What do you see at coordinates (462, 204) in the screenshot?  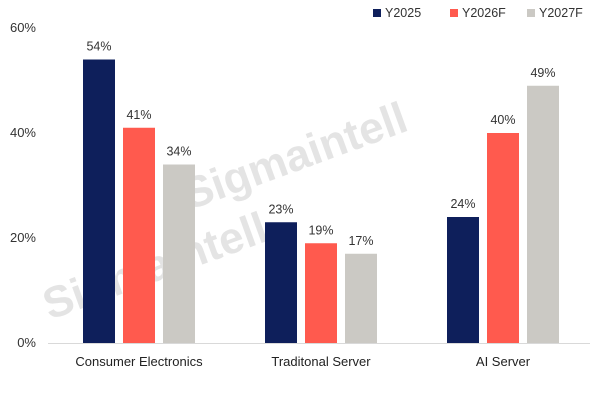 I see `data-label: 24%` at bounding box center [462, 204].